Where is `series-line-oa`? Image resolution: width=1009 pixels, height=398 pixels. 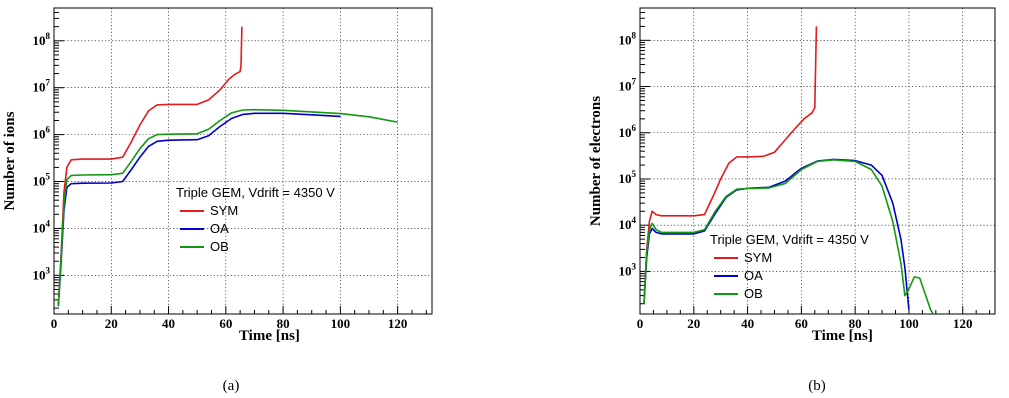 series-line-oa is located at coordinates (199, 209).